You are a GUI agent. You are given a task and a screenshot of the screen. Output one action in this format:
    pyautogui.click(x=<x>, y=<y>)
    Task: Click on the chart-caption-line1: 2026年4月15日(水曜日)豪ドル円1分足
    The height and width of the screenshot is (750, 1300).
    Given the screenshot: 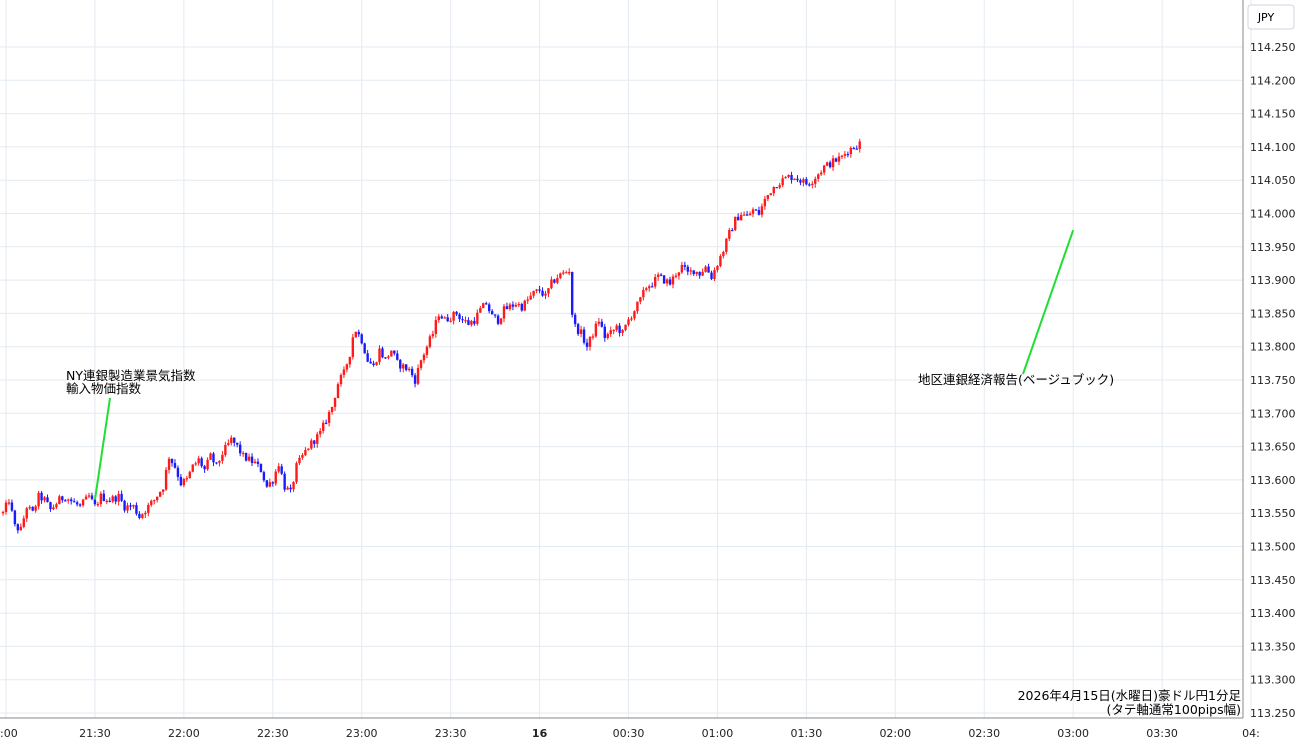 What is the action you would take?
    pyautogui.click(x=1130, y=695)
    